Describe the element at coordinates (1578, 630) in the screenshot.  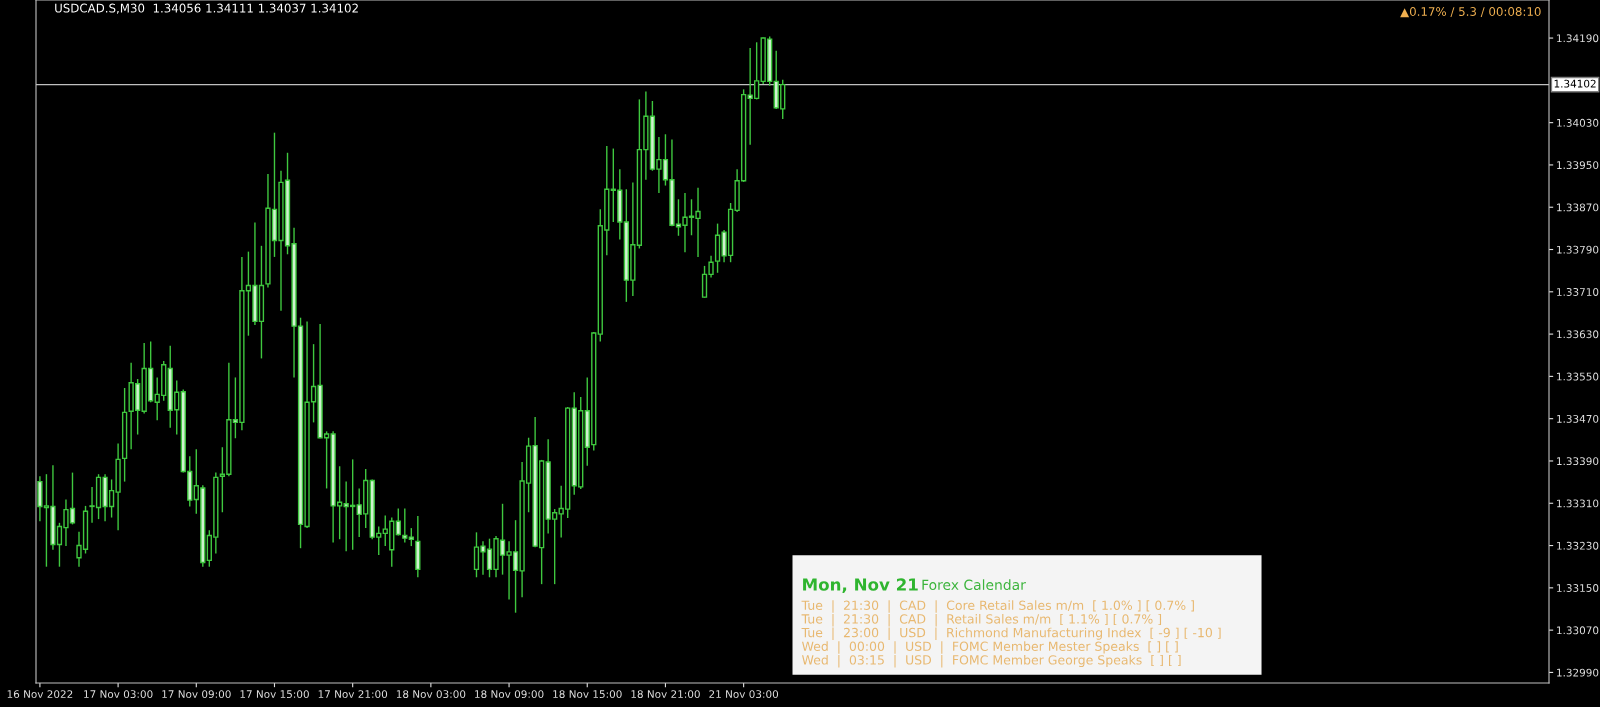
I see `y-tick-label: 1.33070` at that location.